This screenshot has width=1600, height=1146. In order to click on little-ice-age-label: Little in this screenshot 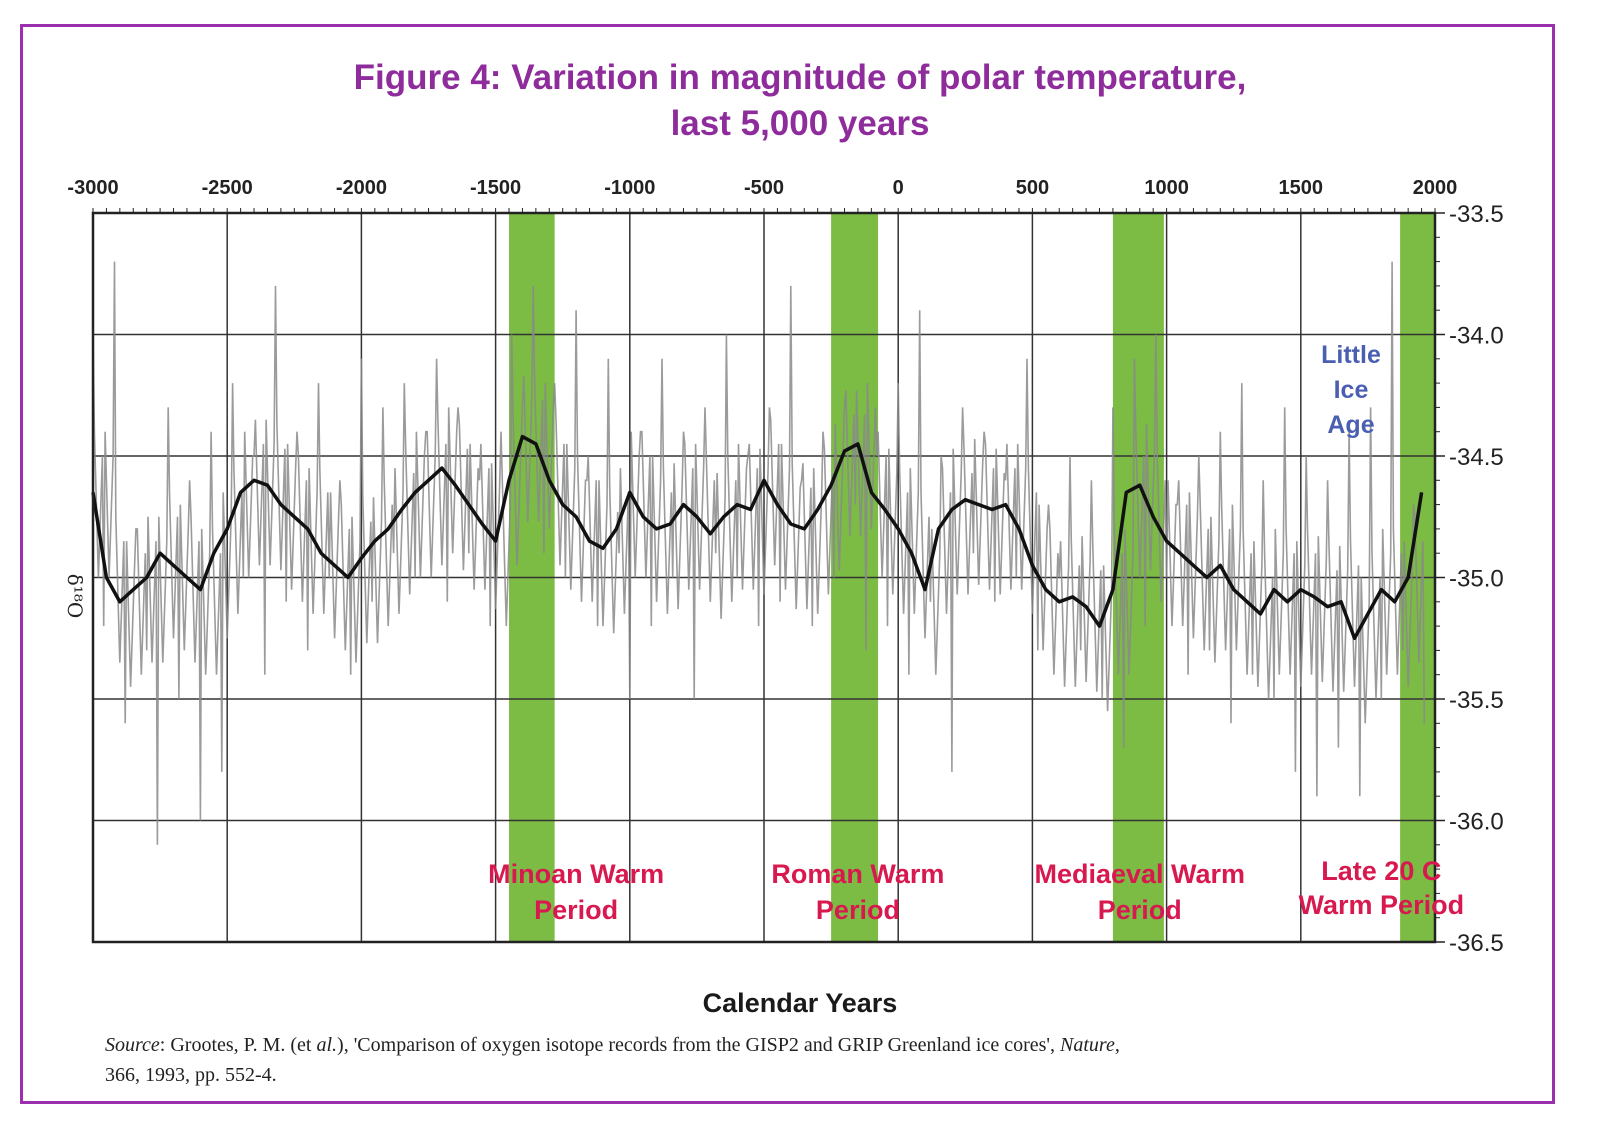, I will do `click(1351, 355)`.